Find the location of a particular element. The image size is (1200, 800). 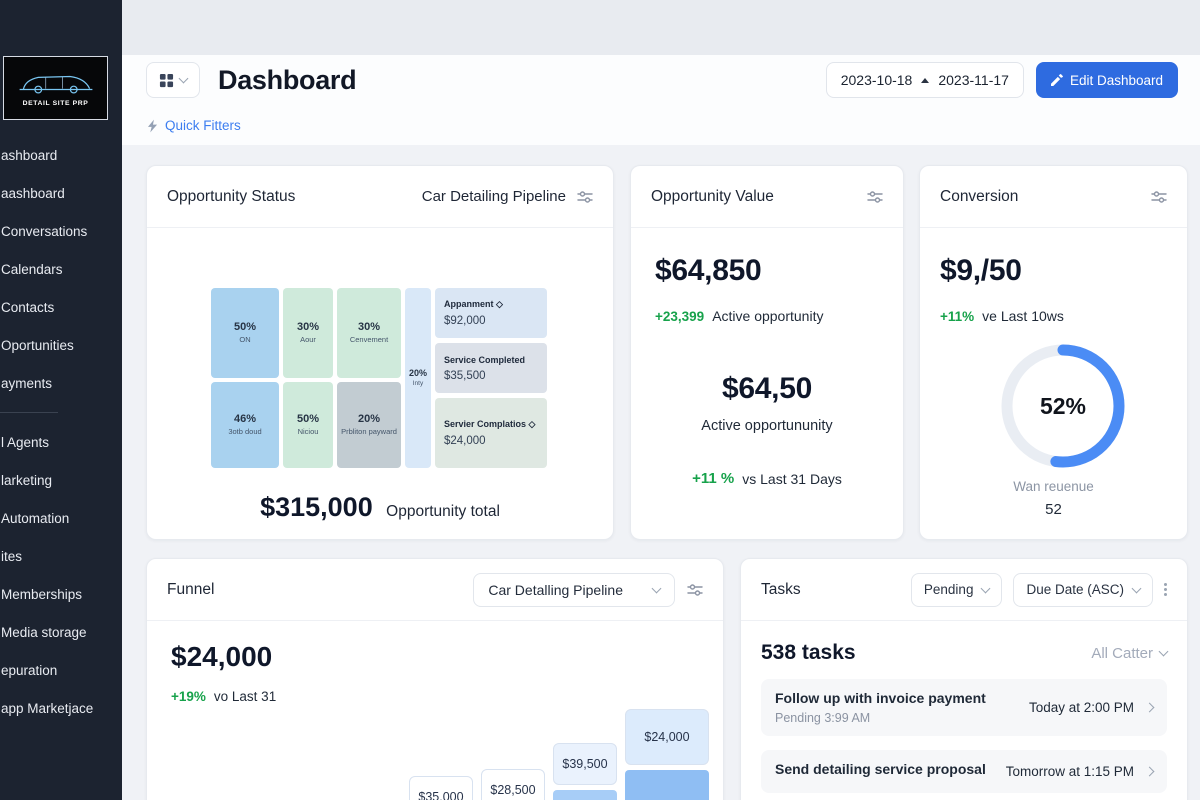

legend-item: Servier Complatios ◇ $24,000 is located at coordinates (491, 433).